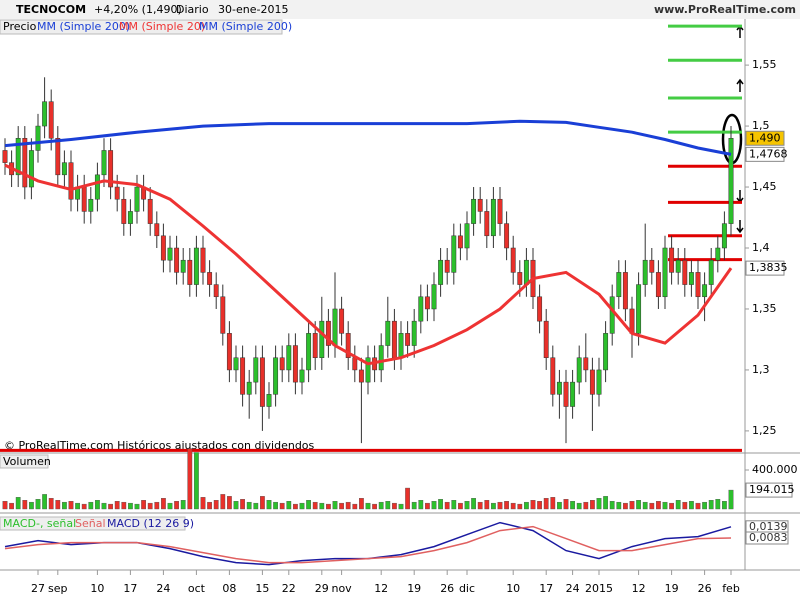 The image size is (800, 600). What do you see at coordinates (245, 26) in the screenshot?
I see `legend-ma200b: MM (Simple 200)` at bounding box center [245, 26].